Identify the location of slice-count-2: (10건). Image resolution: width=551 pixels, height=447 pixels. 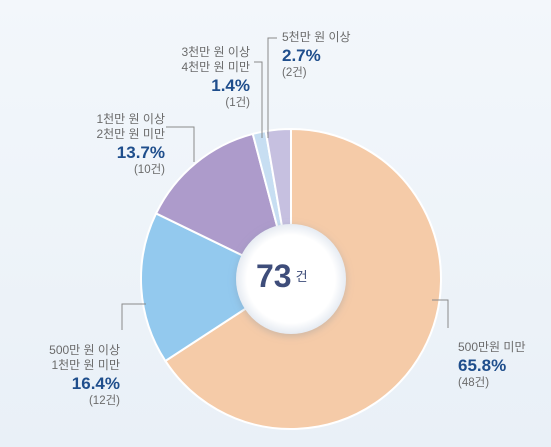
(149, 170).